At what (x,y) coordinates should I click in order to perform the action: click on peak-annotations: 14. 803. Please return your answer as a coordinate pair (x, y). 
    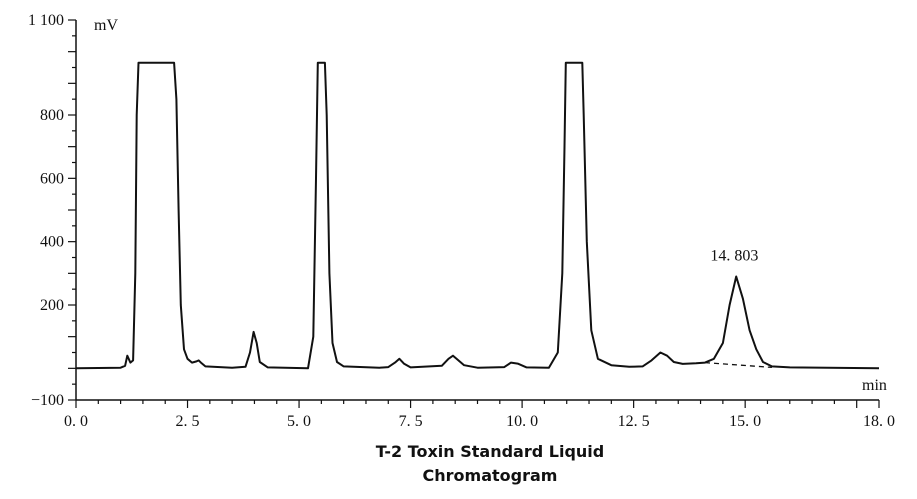
    Looking at the image, I should click on (734, 256).